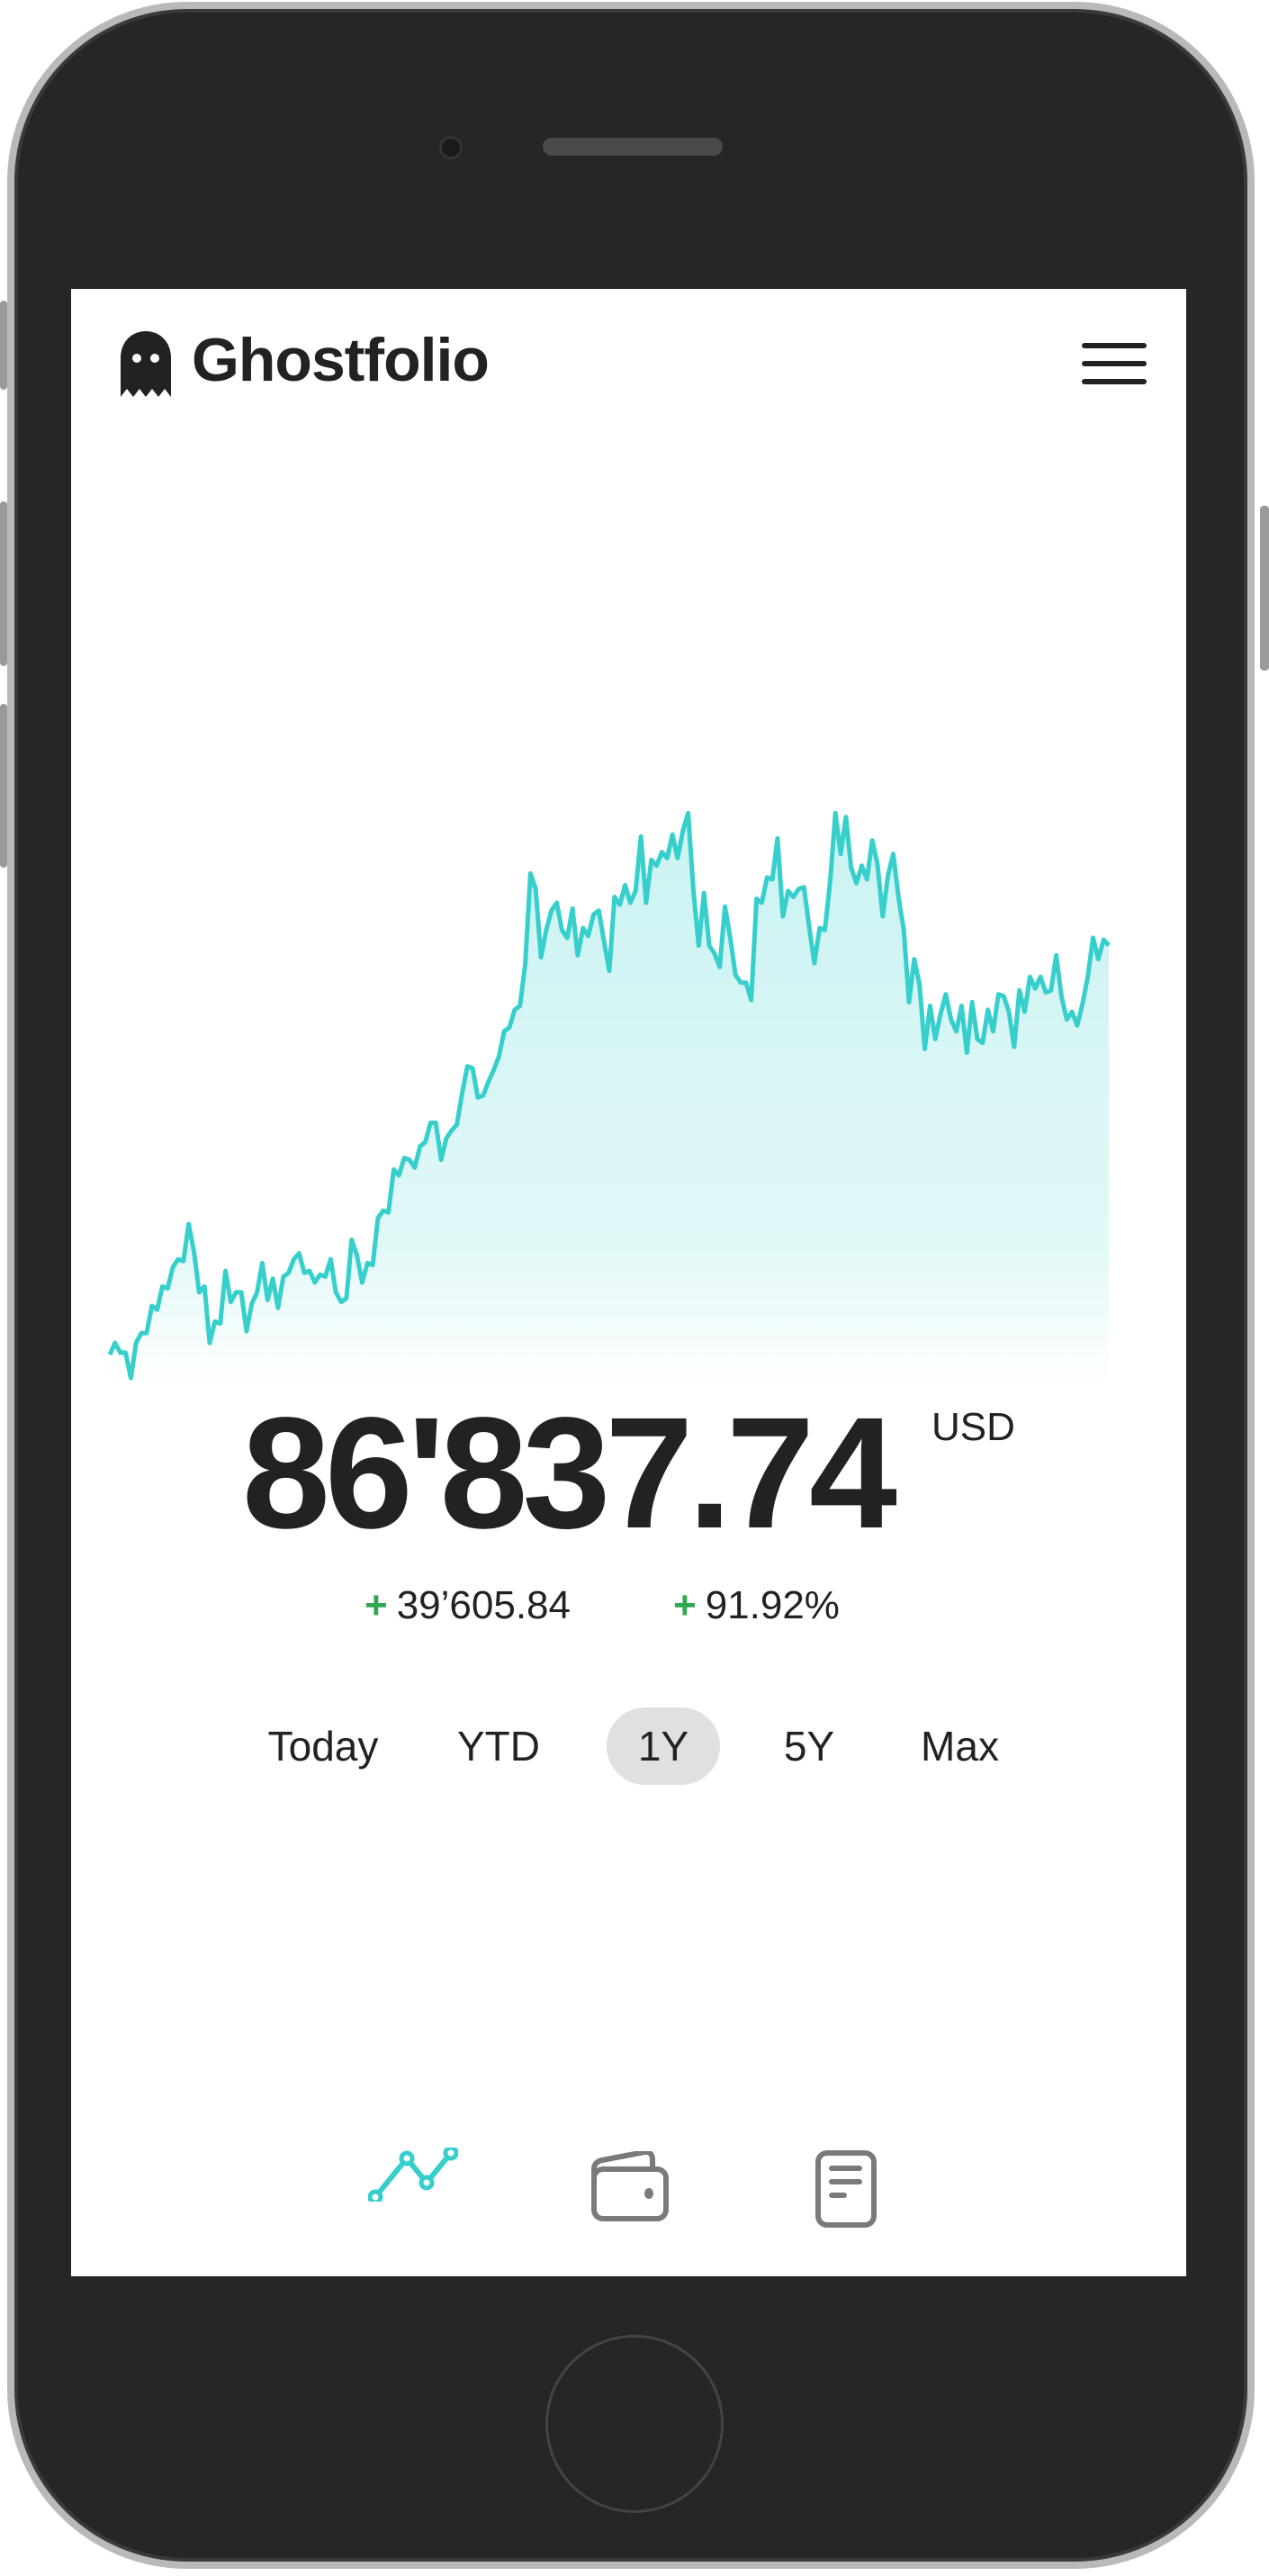  What do you see at coordinates (846, 2189) in the screenshot?
I see `document-icon` at bounding box center [846, 2189].